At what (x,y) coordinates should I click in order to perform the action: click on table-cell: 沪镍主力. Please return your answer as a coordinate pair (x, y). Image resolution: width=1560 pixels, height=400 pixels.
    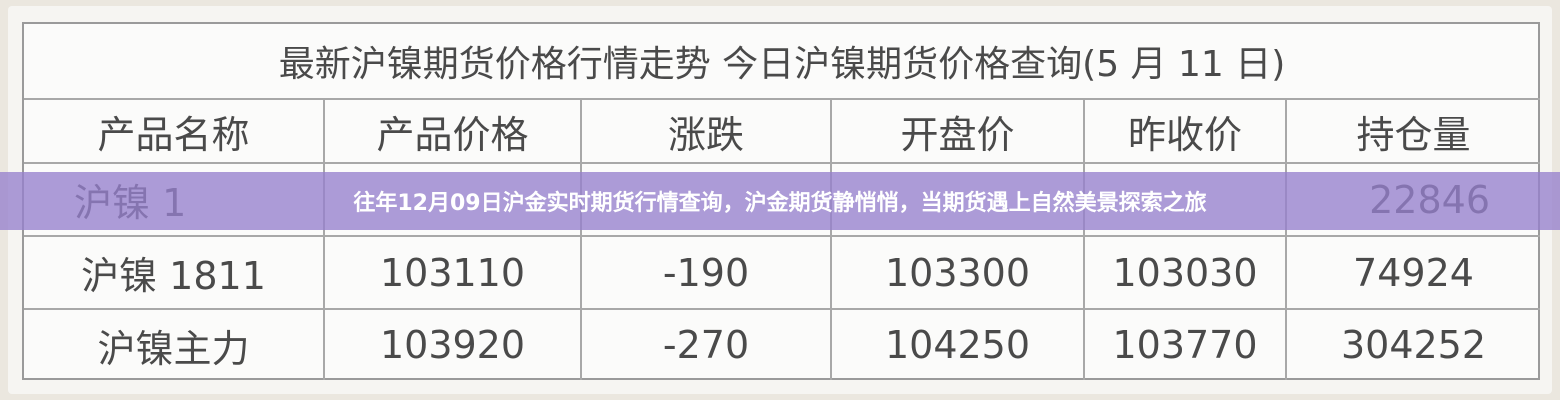
    Looking at the image, I should click on (174, 345).